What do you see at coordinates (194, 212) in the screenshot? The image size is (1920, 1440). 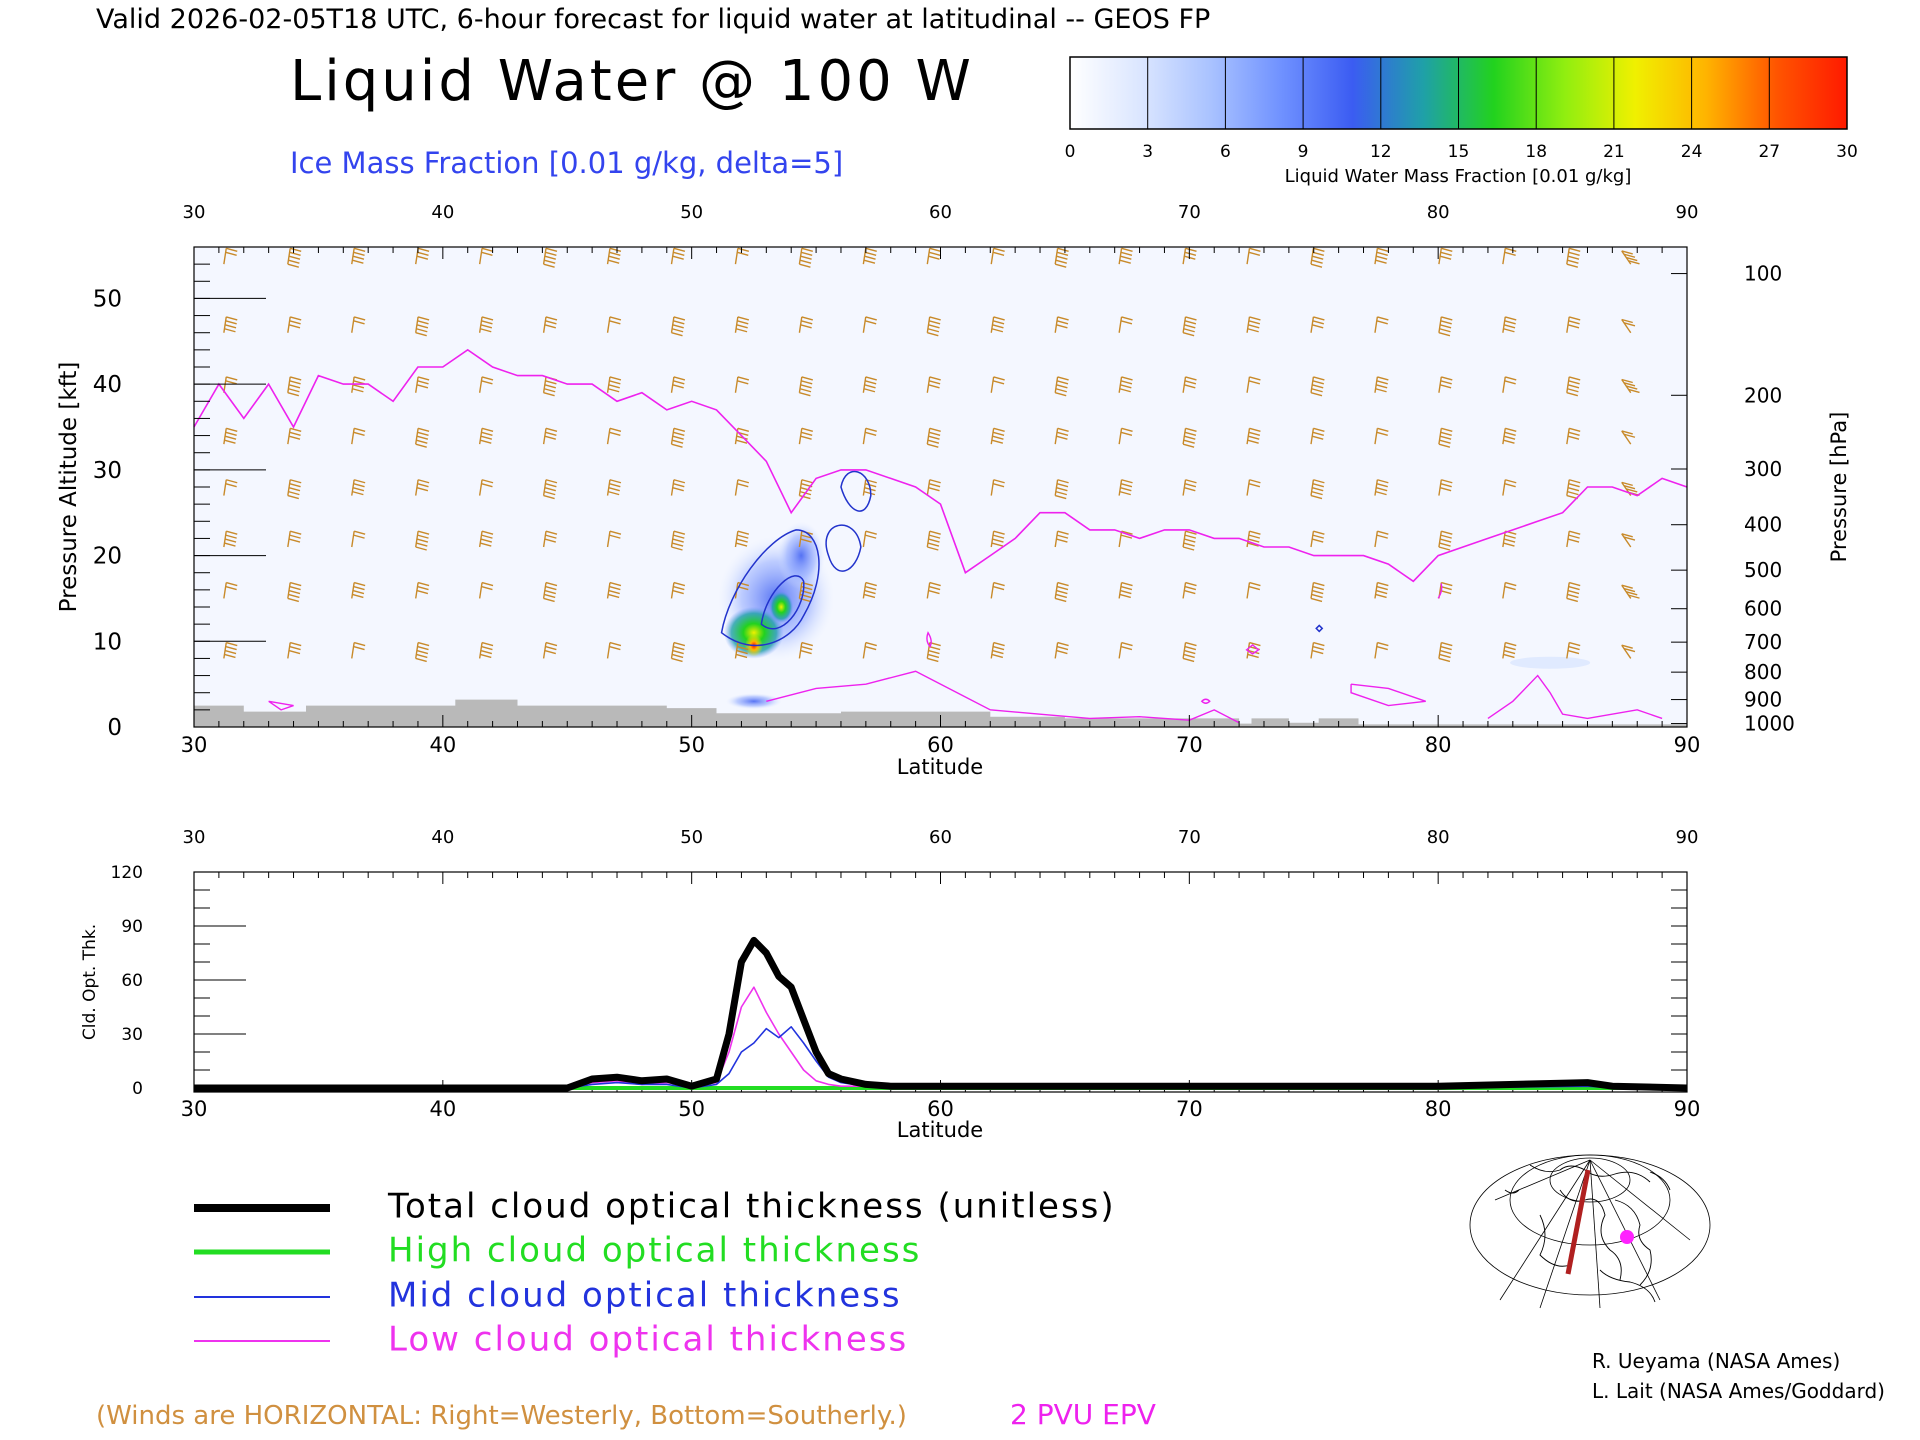 I see `top-axis-tick-label: 30` at bounding box center [194, 212].